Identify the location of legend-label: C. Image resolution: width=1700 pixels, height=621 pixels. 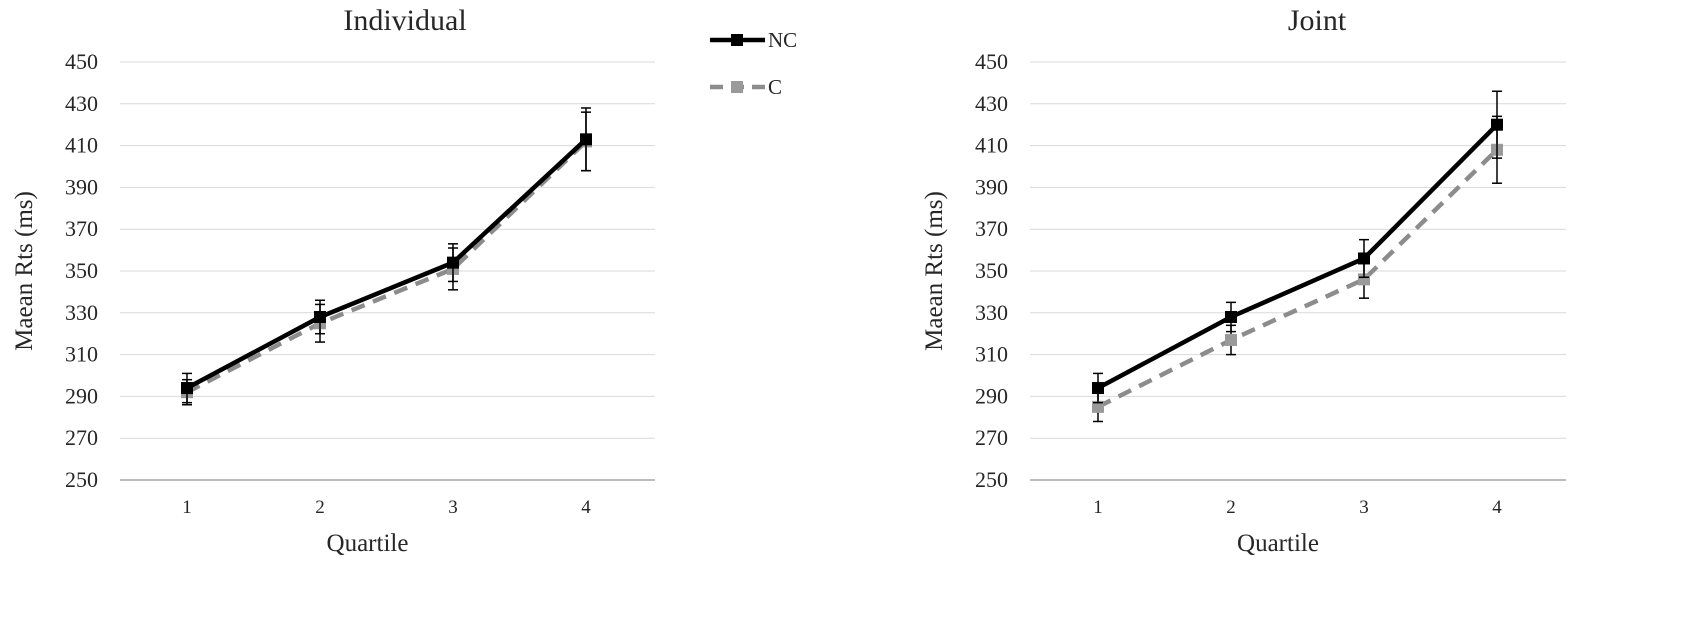
(775, 87).